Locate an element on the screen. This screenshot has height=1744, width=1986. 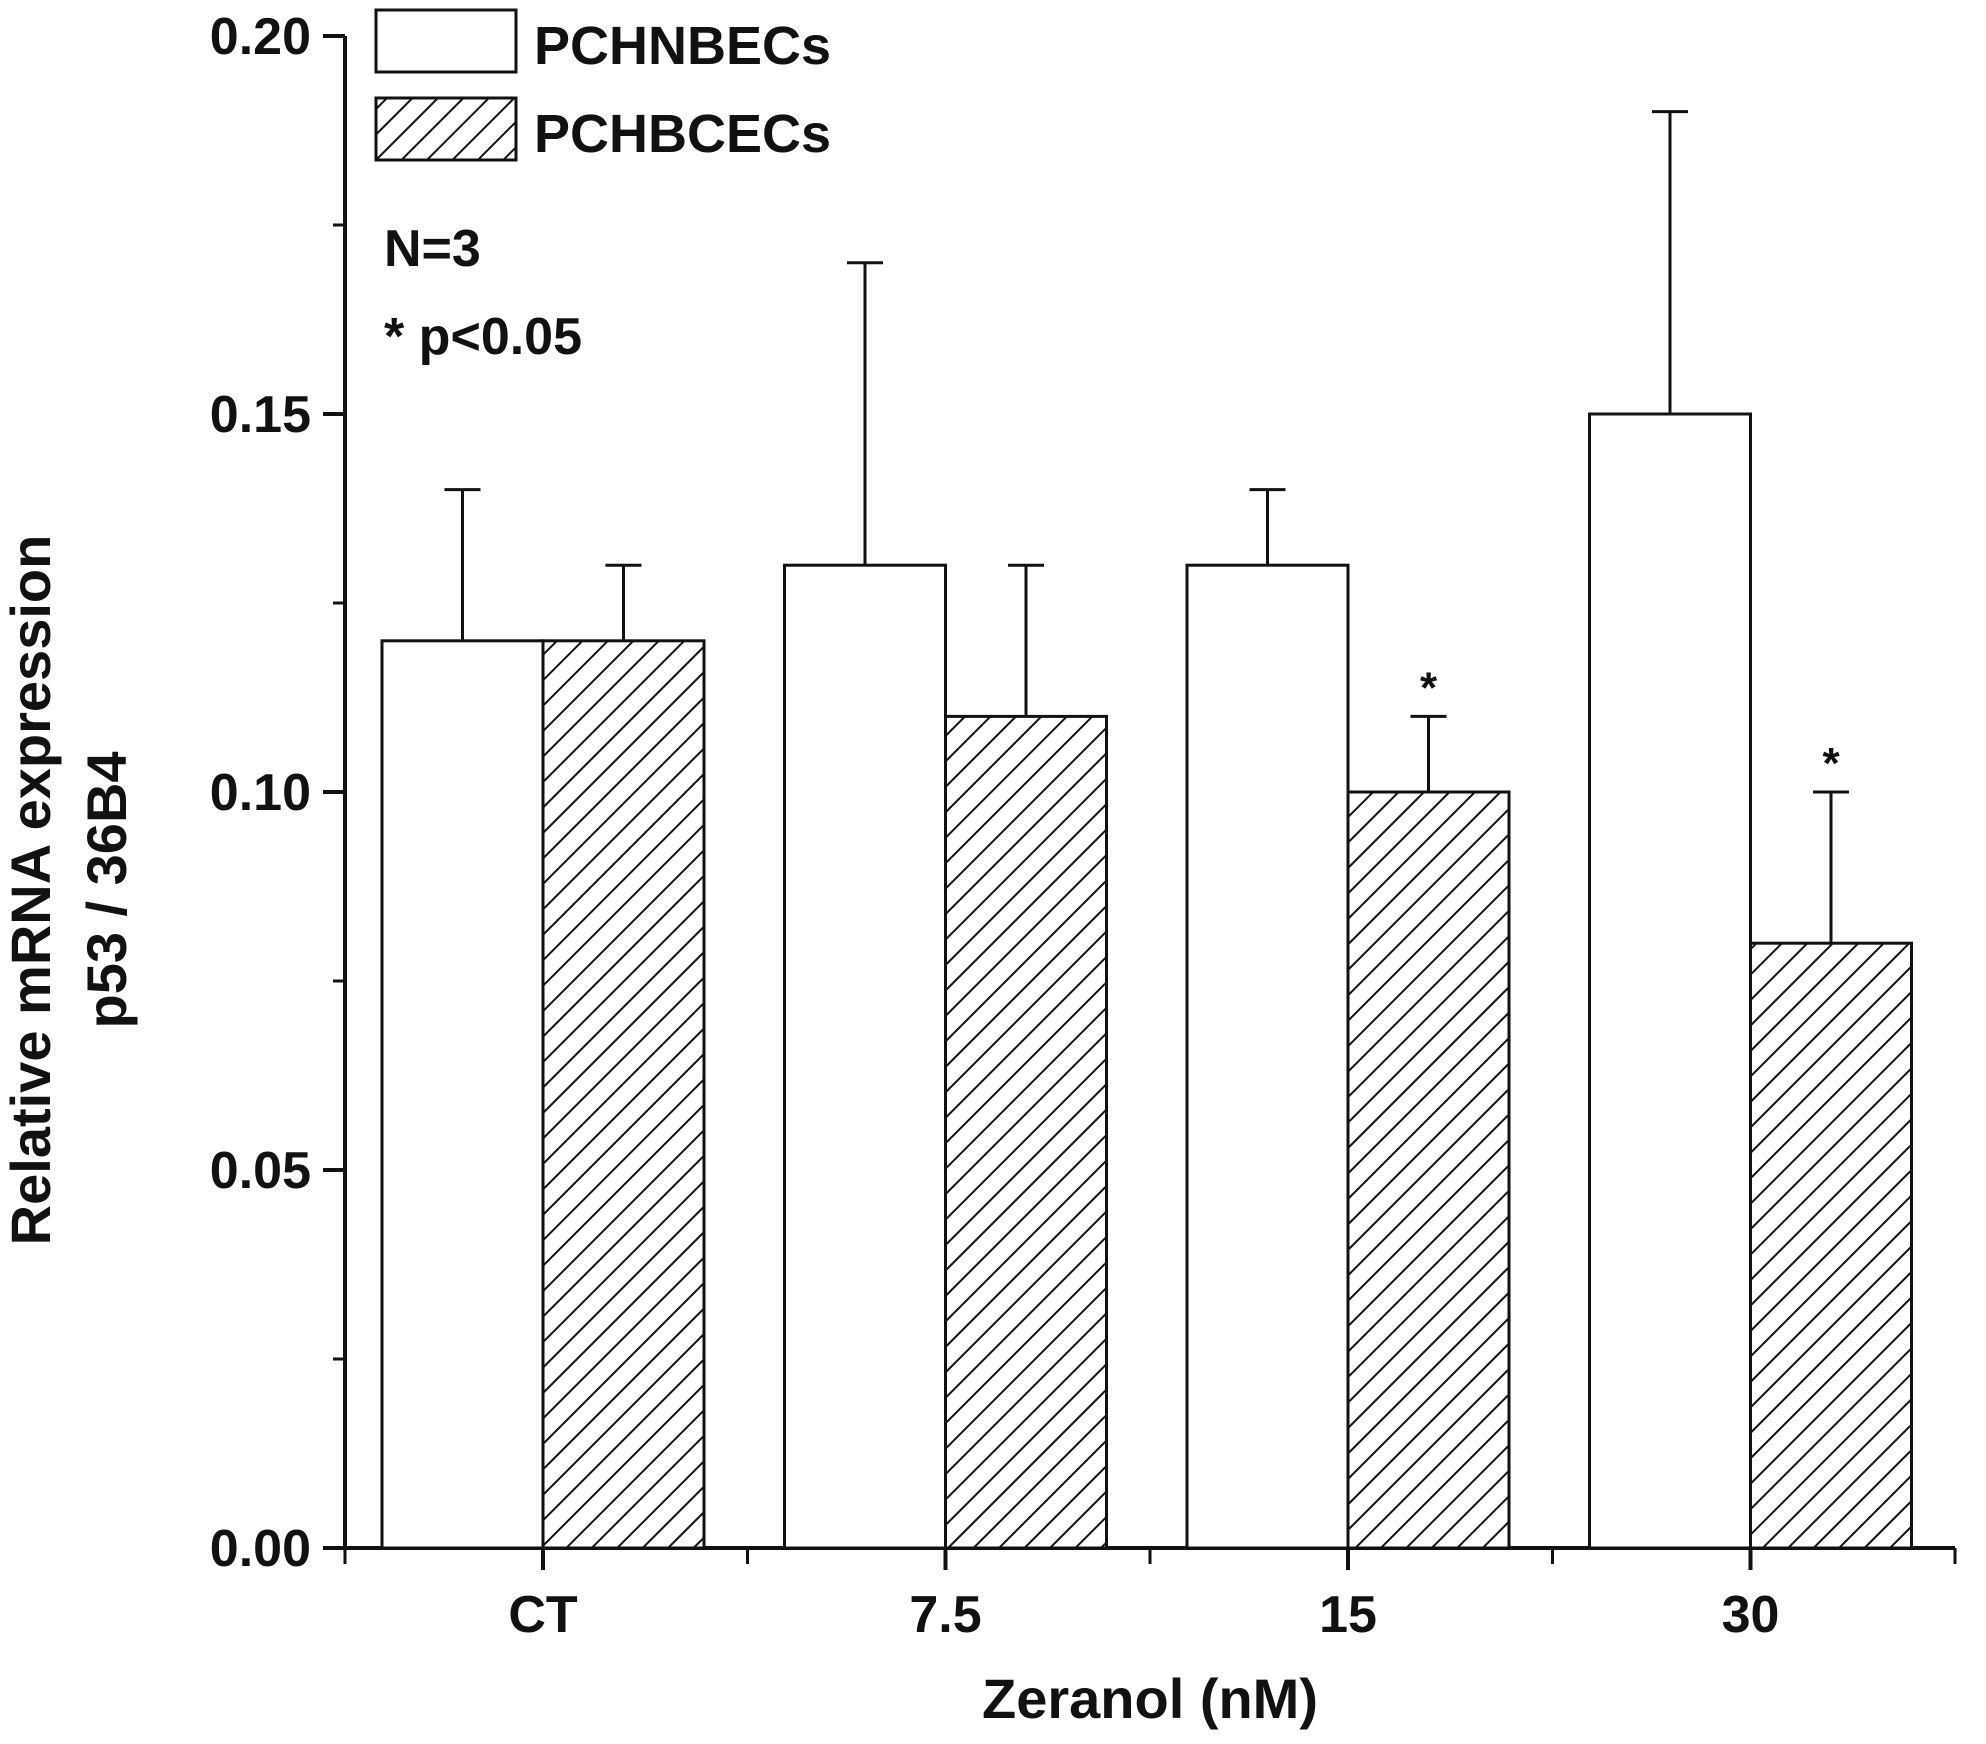
y-tick-label: 0.15 is located at coordinates (260, 415).